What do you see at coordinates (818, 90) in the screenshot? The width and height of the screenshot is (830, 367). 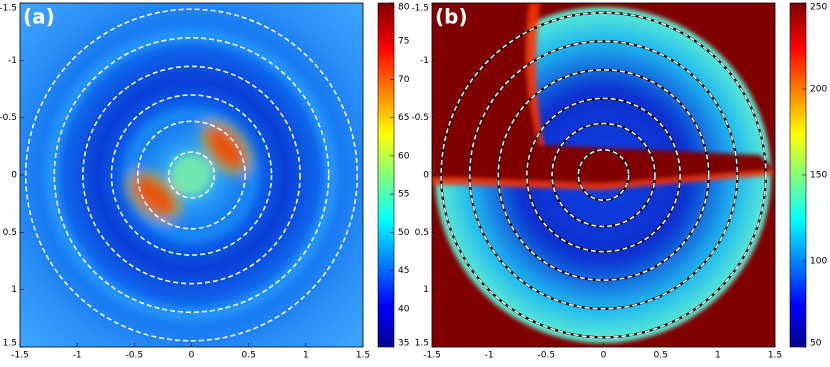 I see `colorbar-tick-label: 200` at bounding box center [818, 90].